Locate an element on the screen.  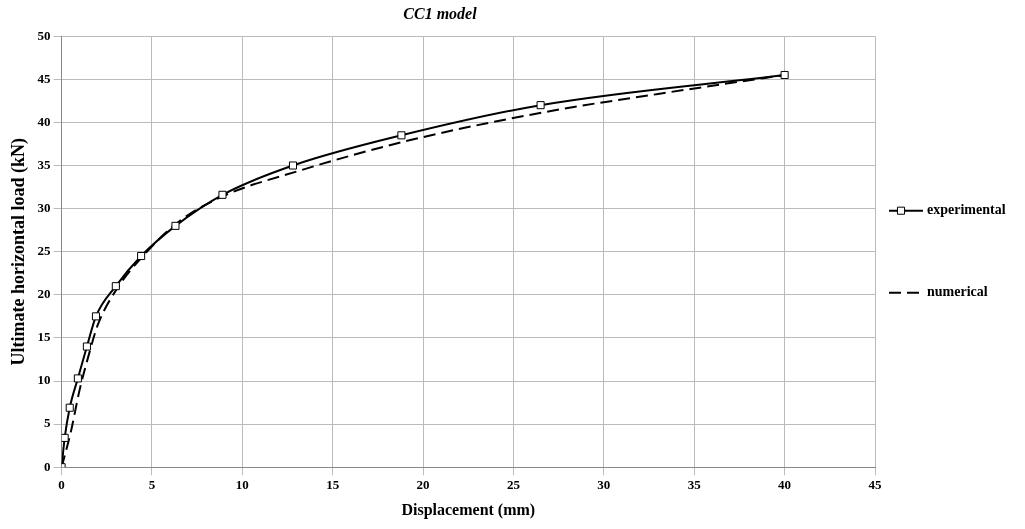
x-tick-label: 35 is located at coordinates (694, 485).